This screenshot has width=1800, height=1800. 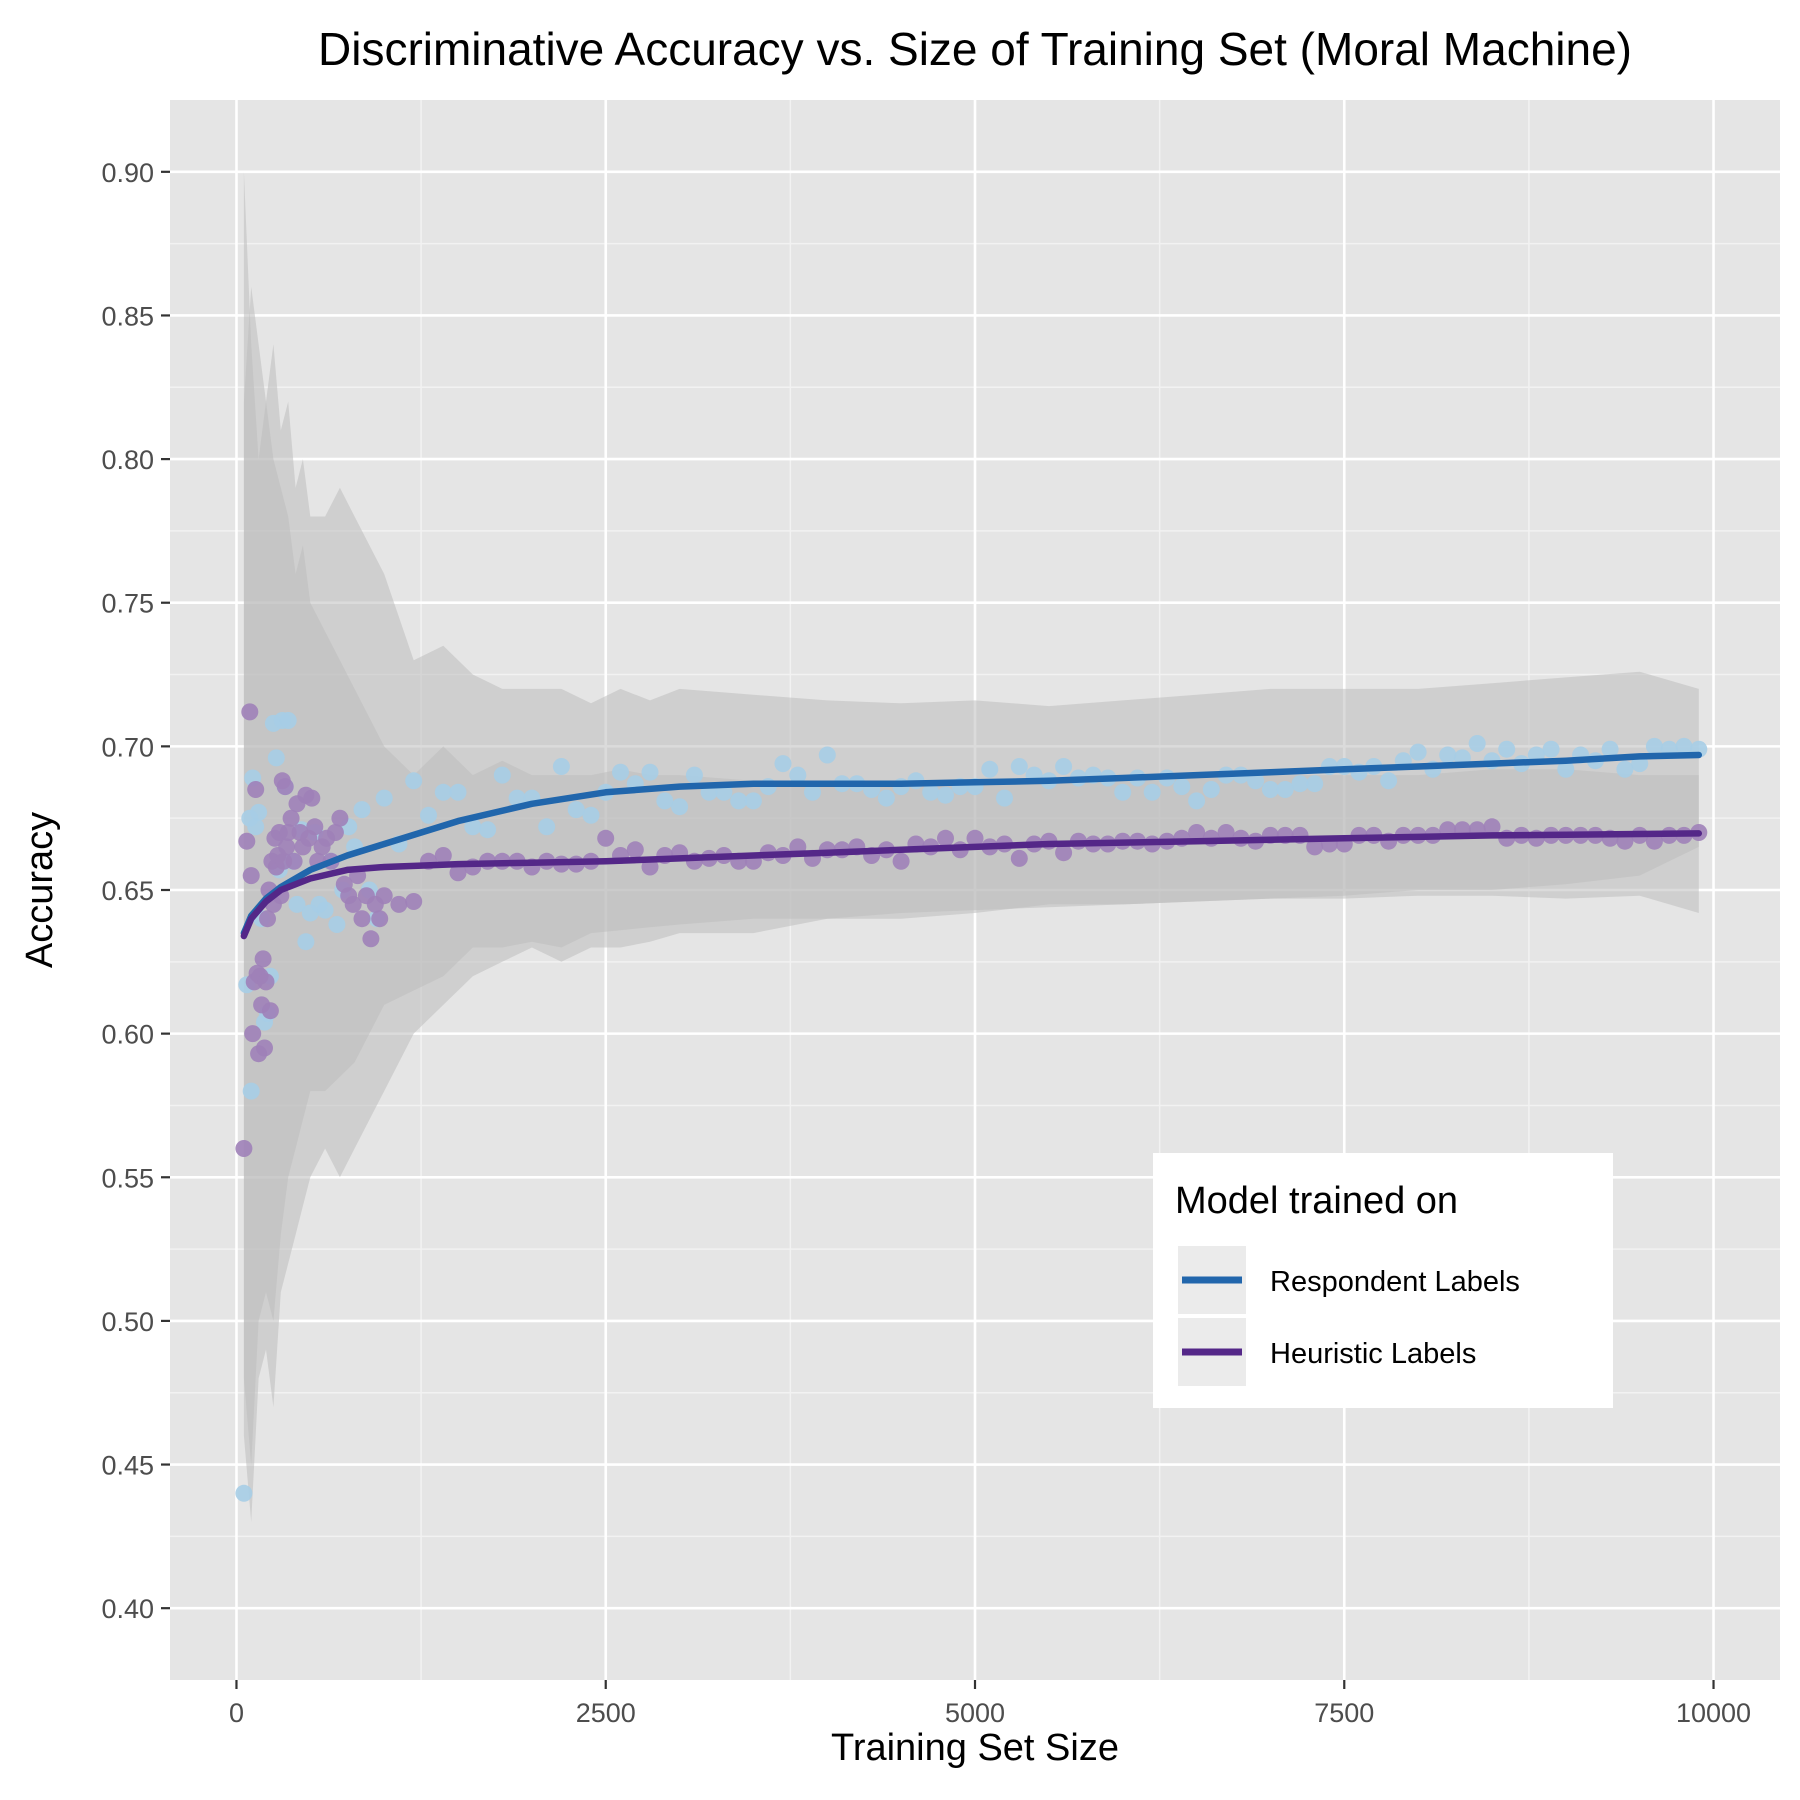 I want to click on y-tick-label: 0.80, so click(x=127, y=460).